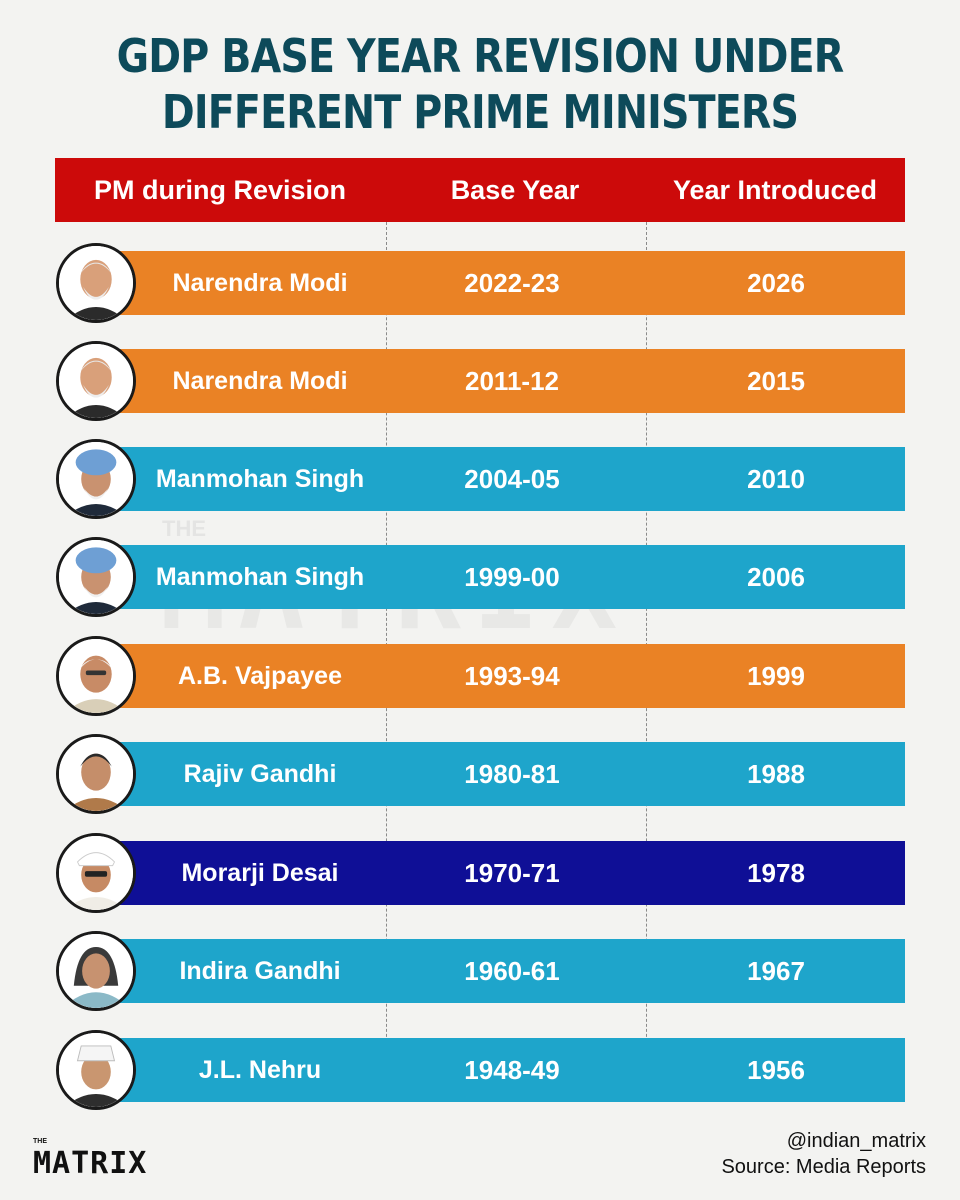 This screenshot has width=960, height=1200. I want to click on year-introduced: 1956, so click(776, 1070).